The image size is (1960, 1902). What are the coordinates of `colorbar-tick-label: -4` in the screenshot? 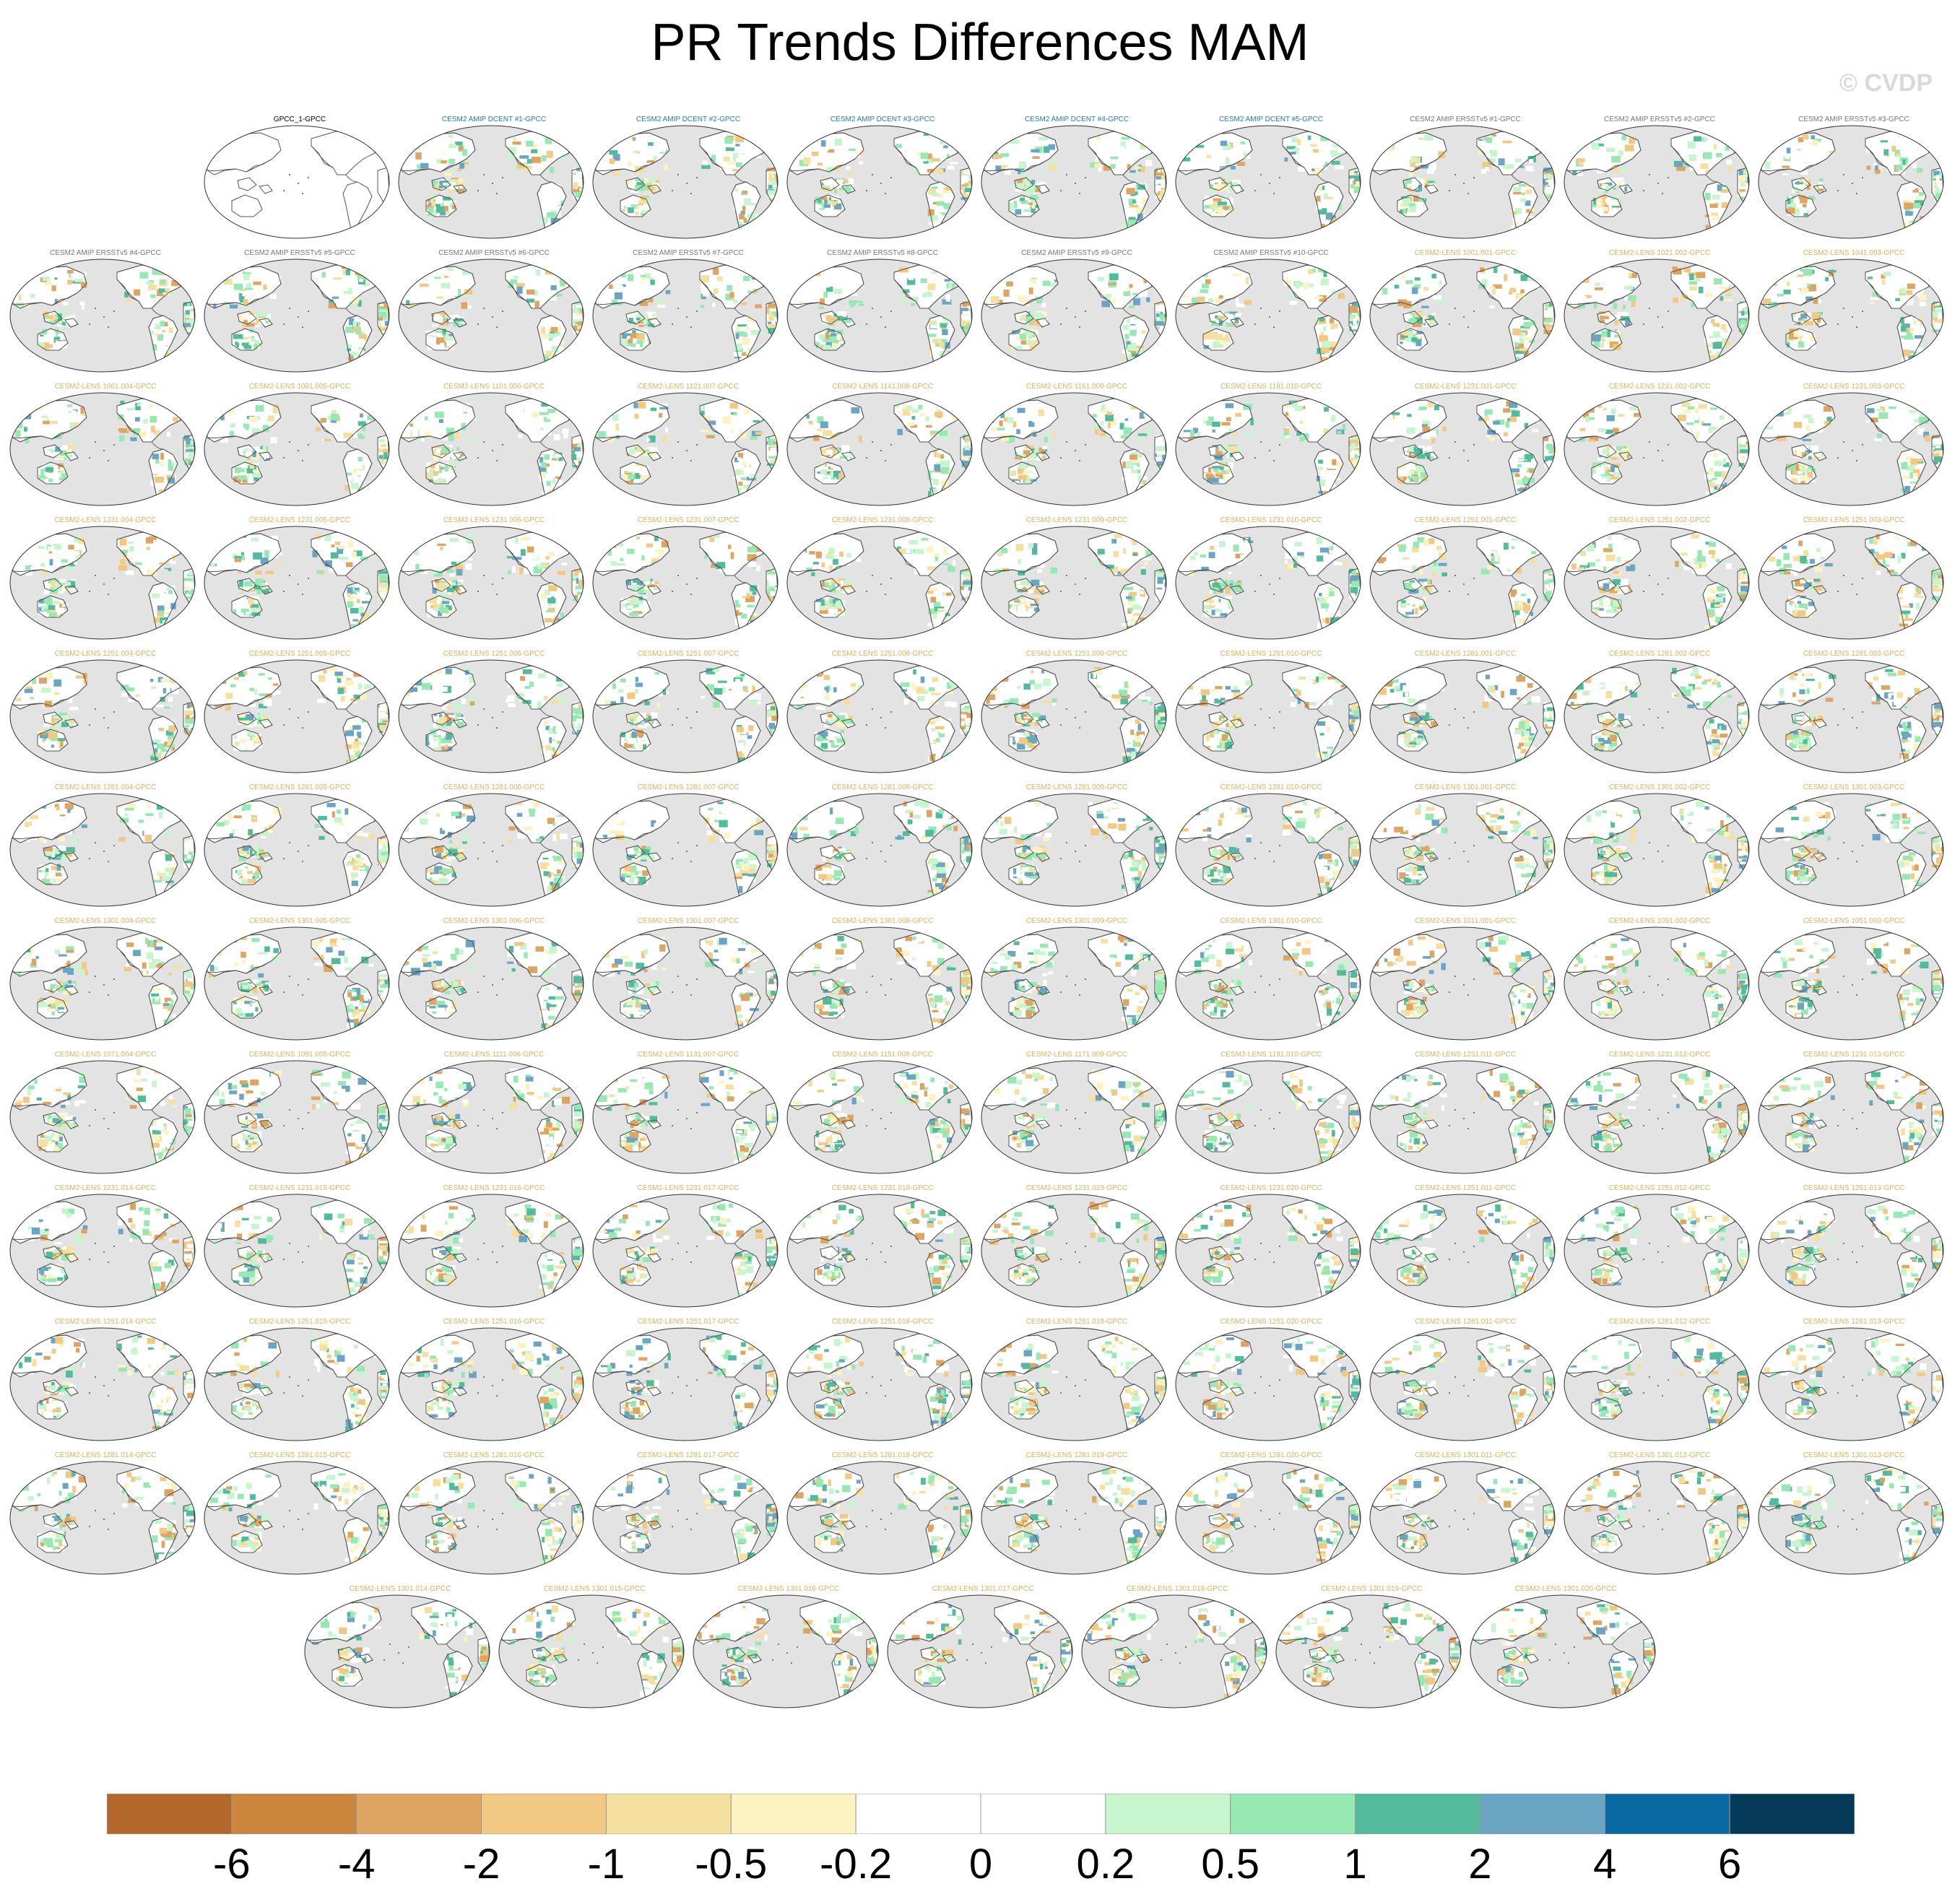 It's located at (357, 1864).